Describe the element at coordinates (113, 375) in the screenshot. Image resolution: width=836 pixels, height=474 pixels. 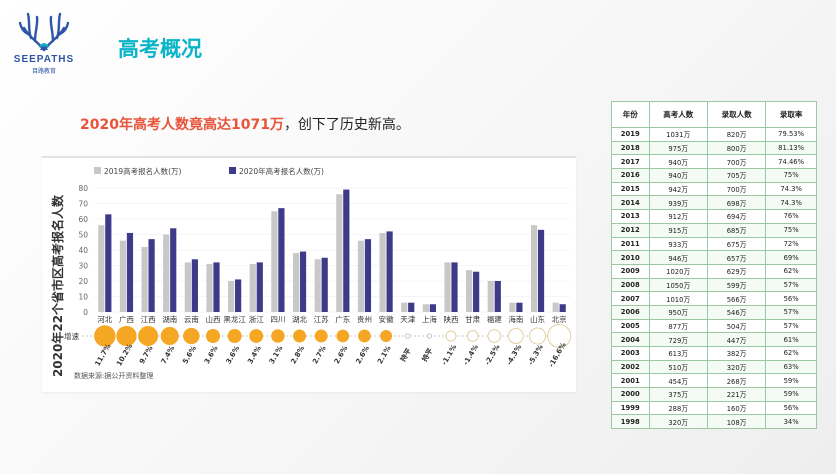
I see `chart-source: 数据来源:据公开资料整理` at that location.